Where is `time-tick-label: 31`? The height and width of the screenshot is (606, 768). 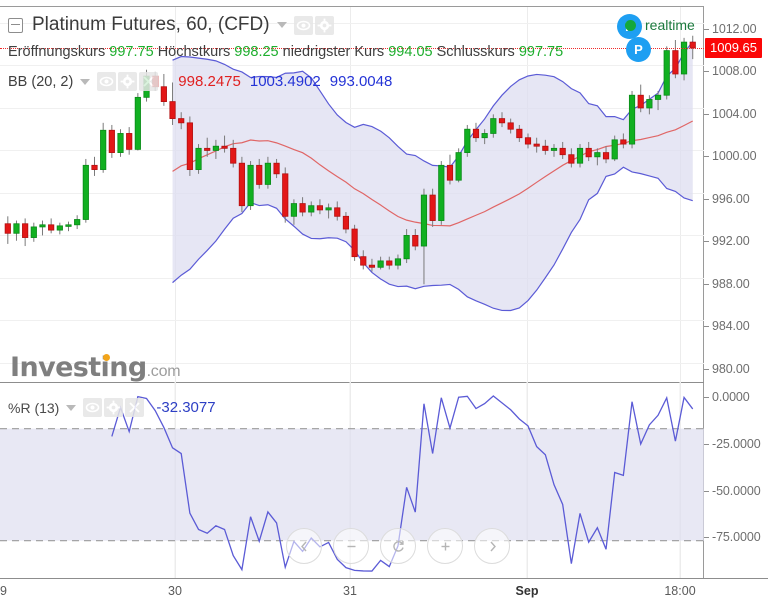 time-tick-label: 31 is located at coordinates (350, 591).